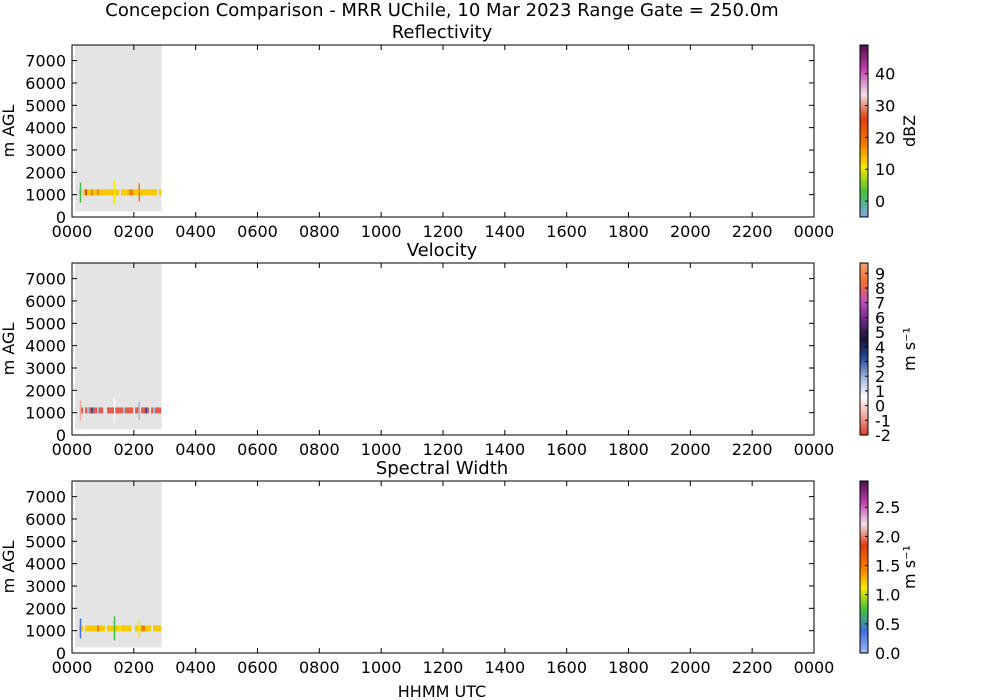 This screenshot has width=1000, height=700. I want to click on x-tick-label: 2000, so click(690, 449).